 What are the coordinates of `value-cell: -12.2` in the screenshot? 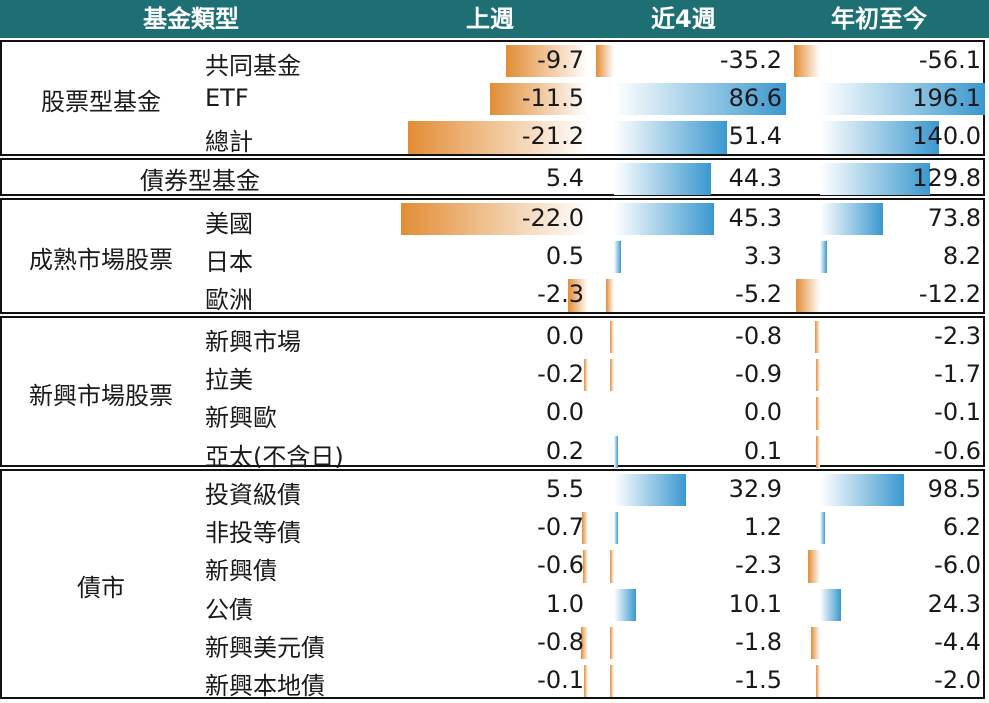 It's located at (949, 294).